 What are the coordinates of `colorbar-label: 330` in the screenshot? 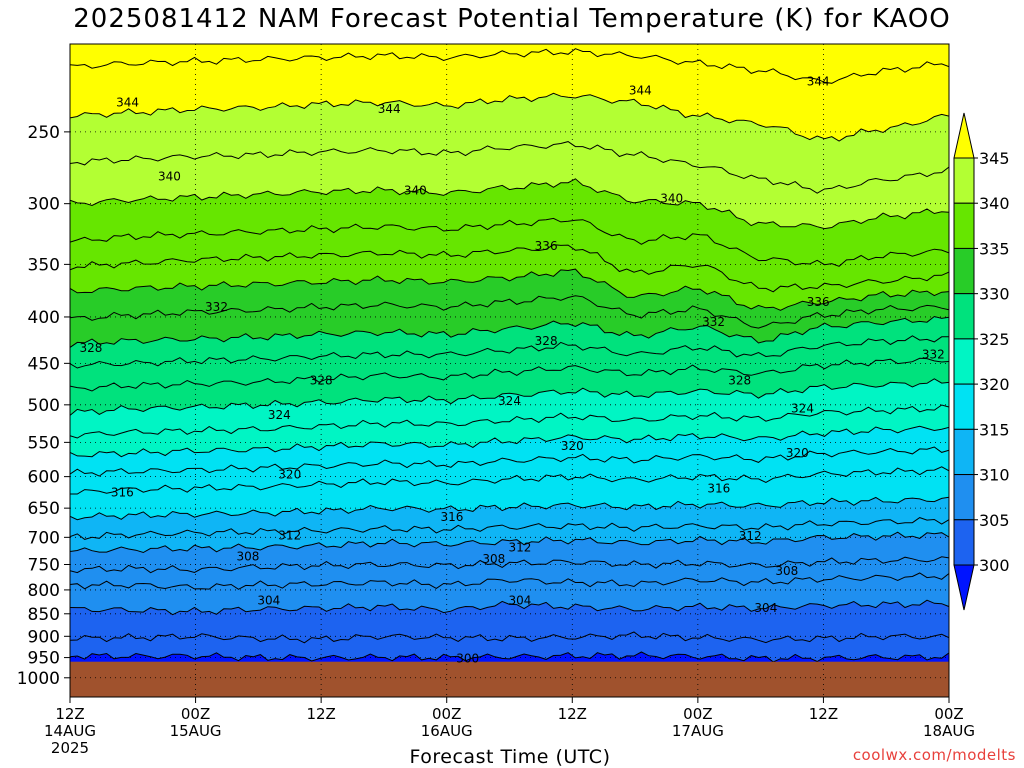 It's located at (994, 294).